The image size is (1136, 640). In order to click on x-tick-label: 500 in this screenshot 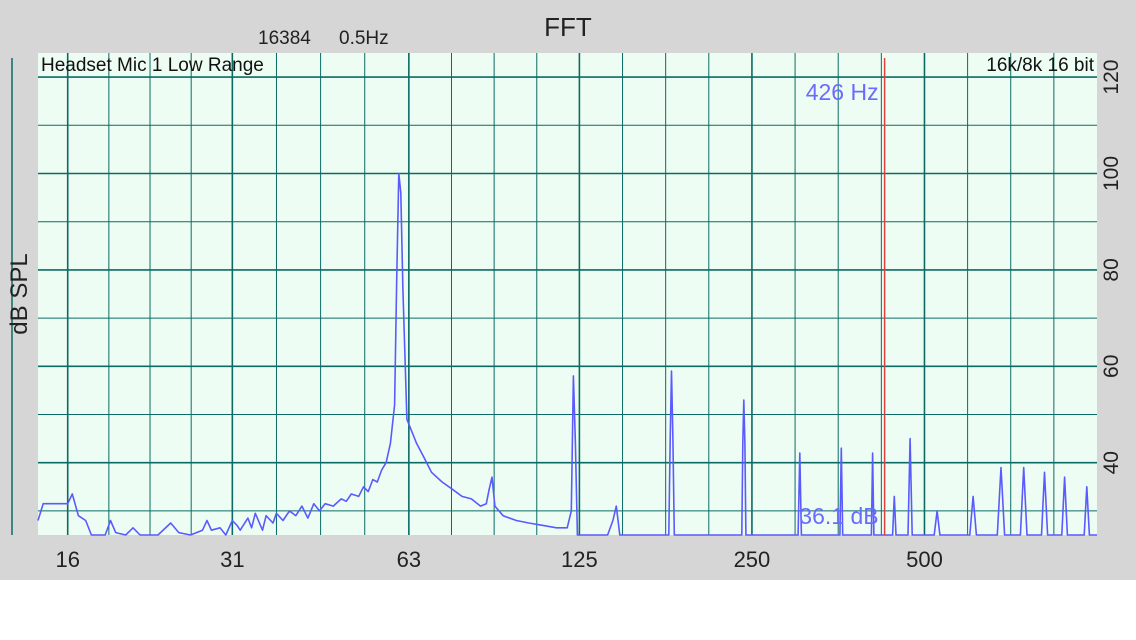, I will do `click(924, 559)`.